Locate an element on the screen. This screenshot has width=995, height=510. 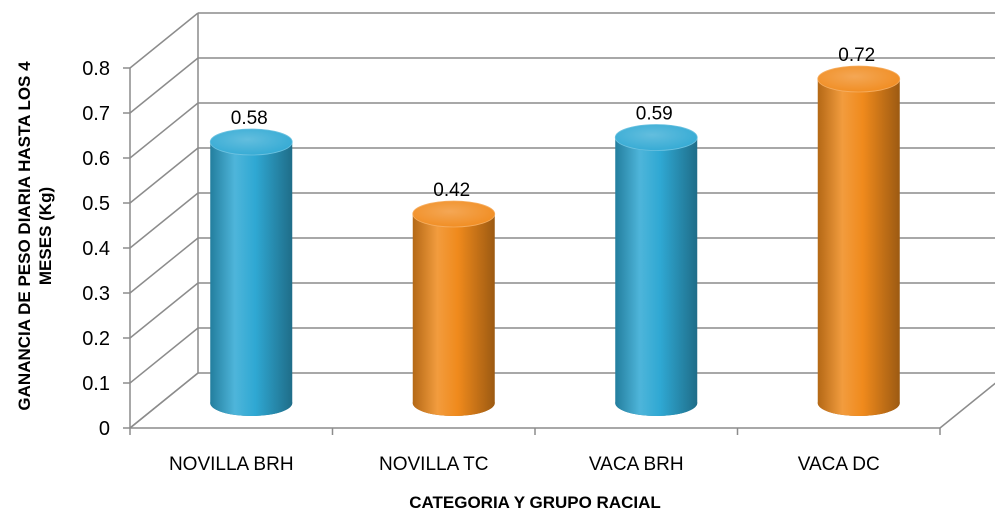
y-axis-title-line: MESES (Kg) is located at coordinates (45, 236).